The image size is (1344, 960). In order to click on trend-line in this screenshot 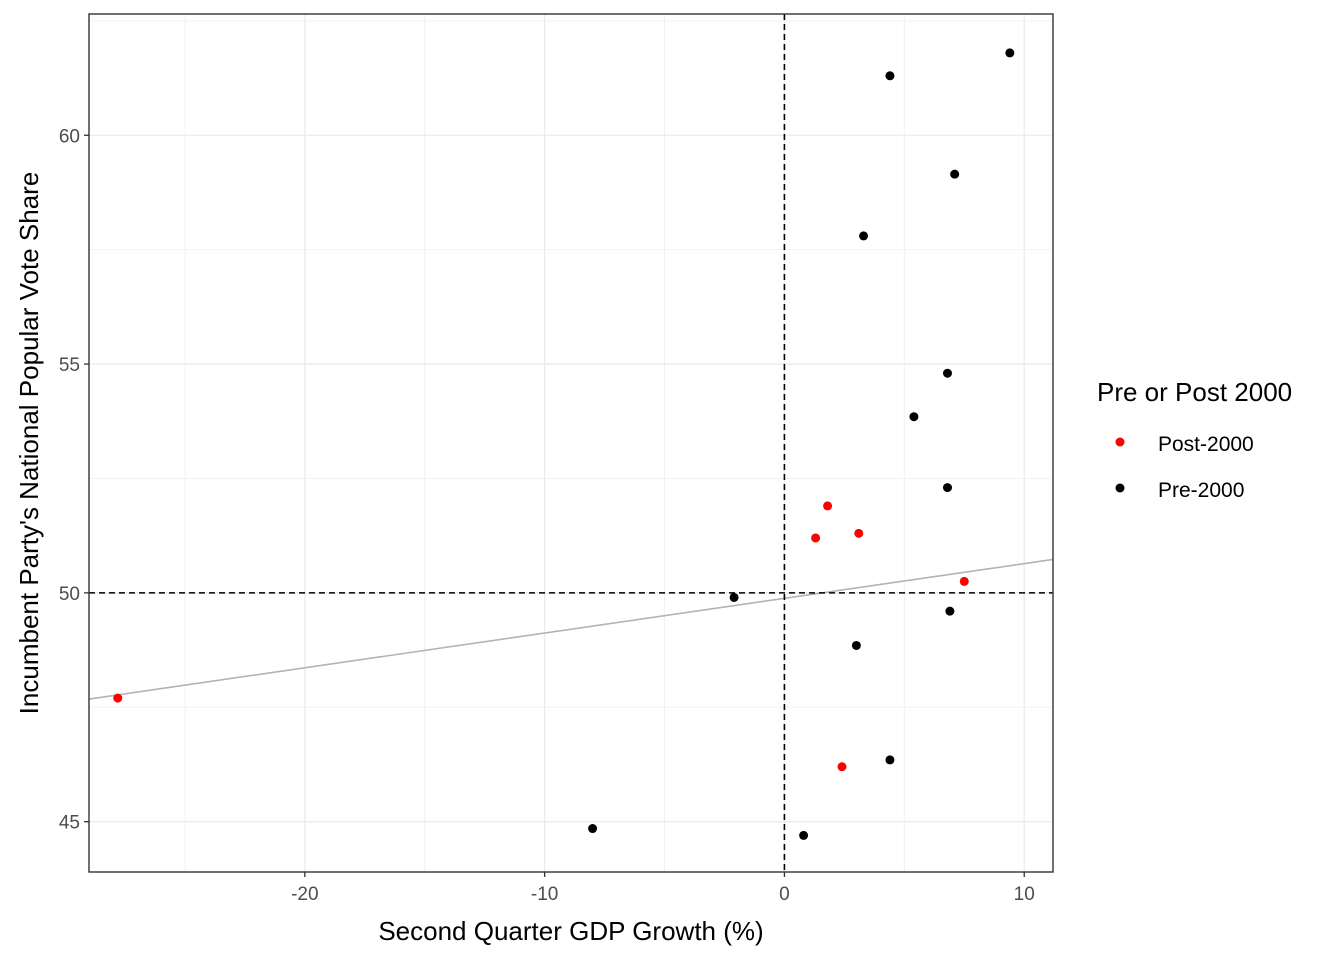, I will do `click(571, 629)`.